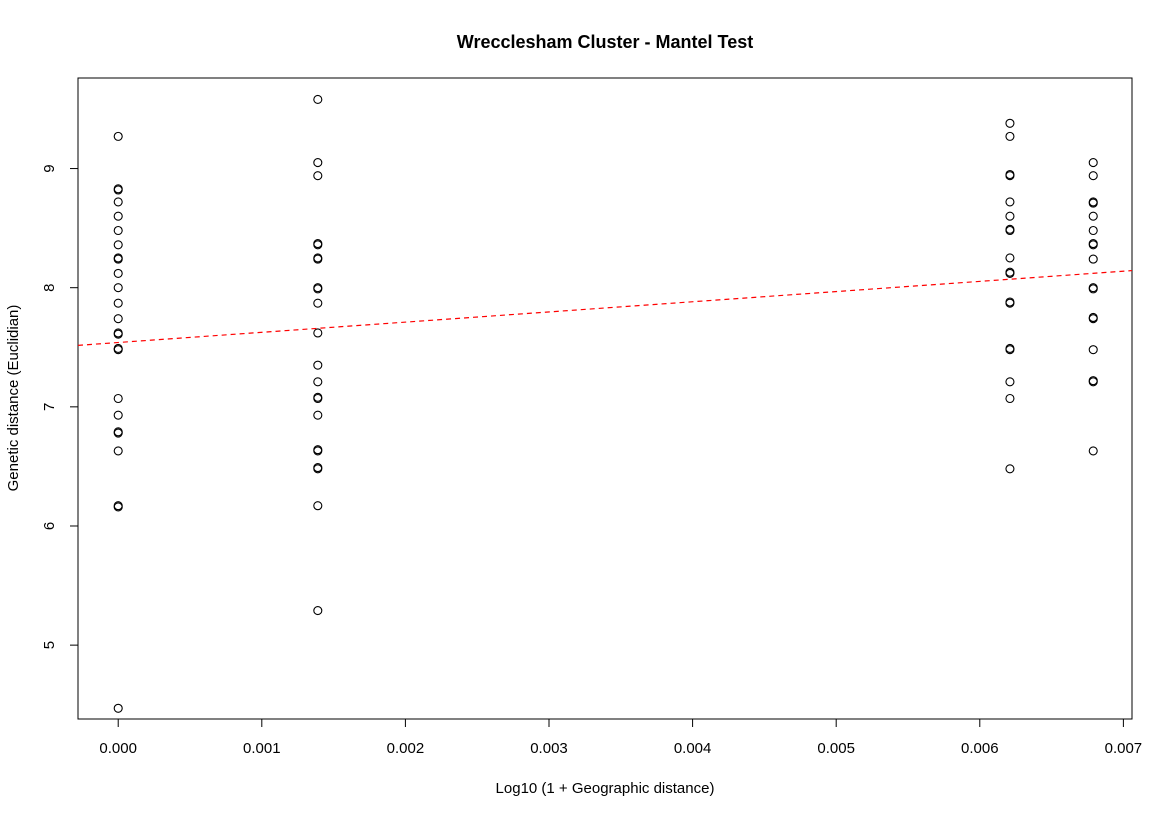  What do you see at coordinates (13, 398) in the screenshot?
I see `y-axis-label: Genetic distance (Euclidian)` at bounding box center [13, 398].